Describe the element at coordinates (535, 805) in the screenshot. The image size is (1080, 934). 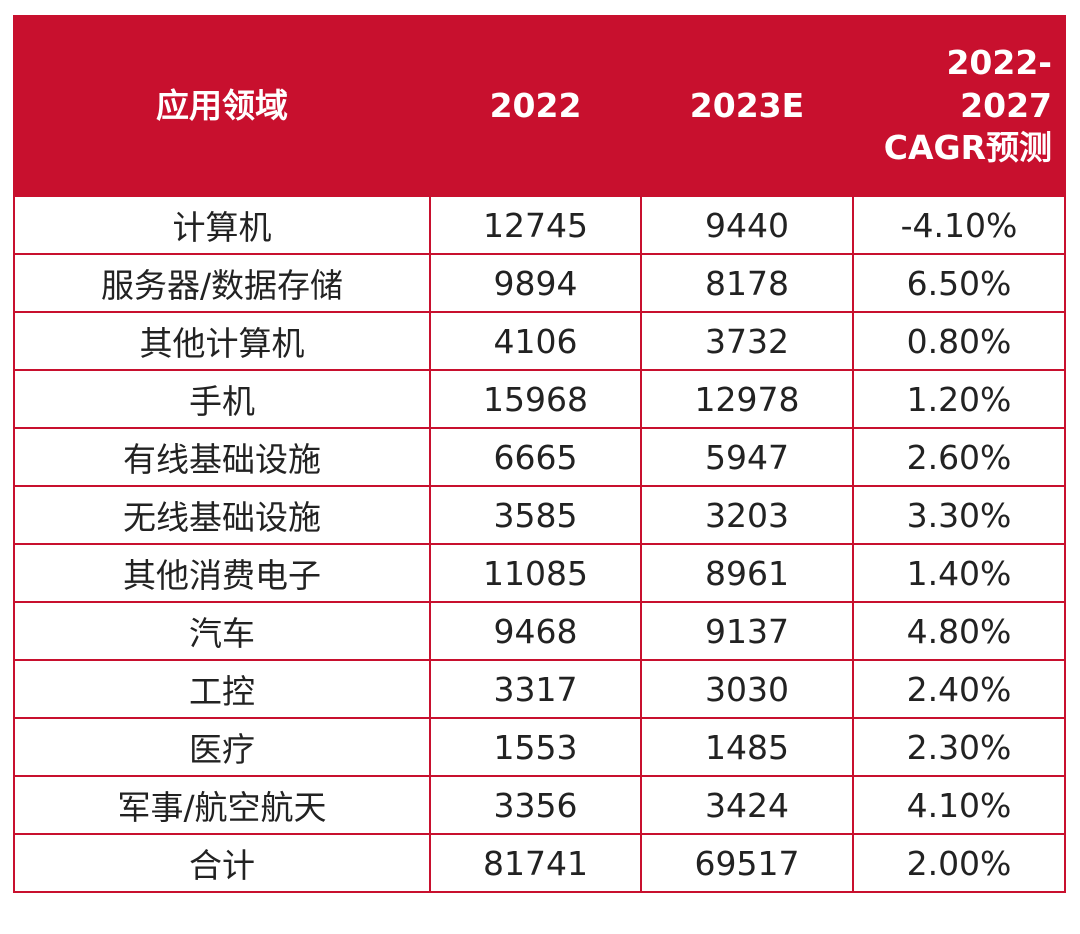
I see `value-2022-cell: 3356` at that location.